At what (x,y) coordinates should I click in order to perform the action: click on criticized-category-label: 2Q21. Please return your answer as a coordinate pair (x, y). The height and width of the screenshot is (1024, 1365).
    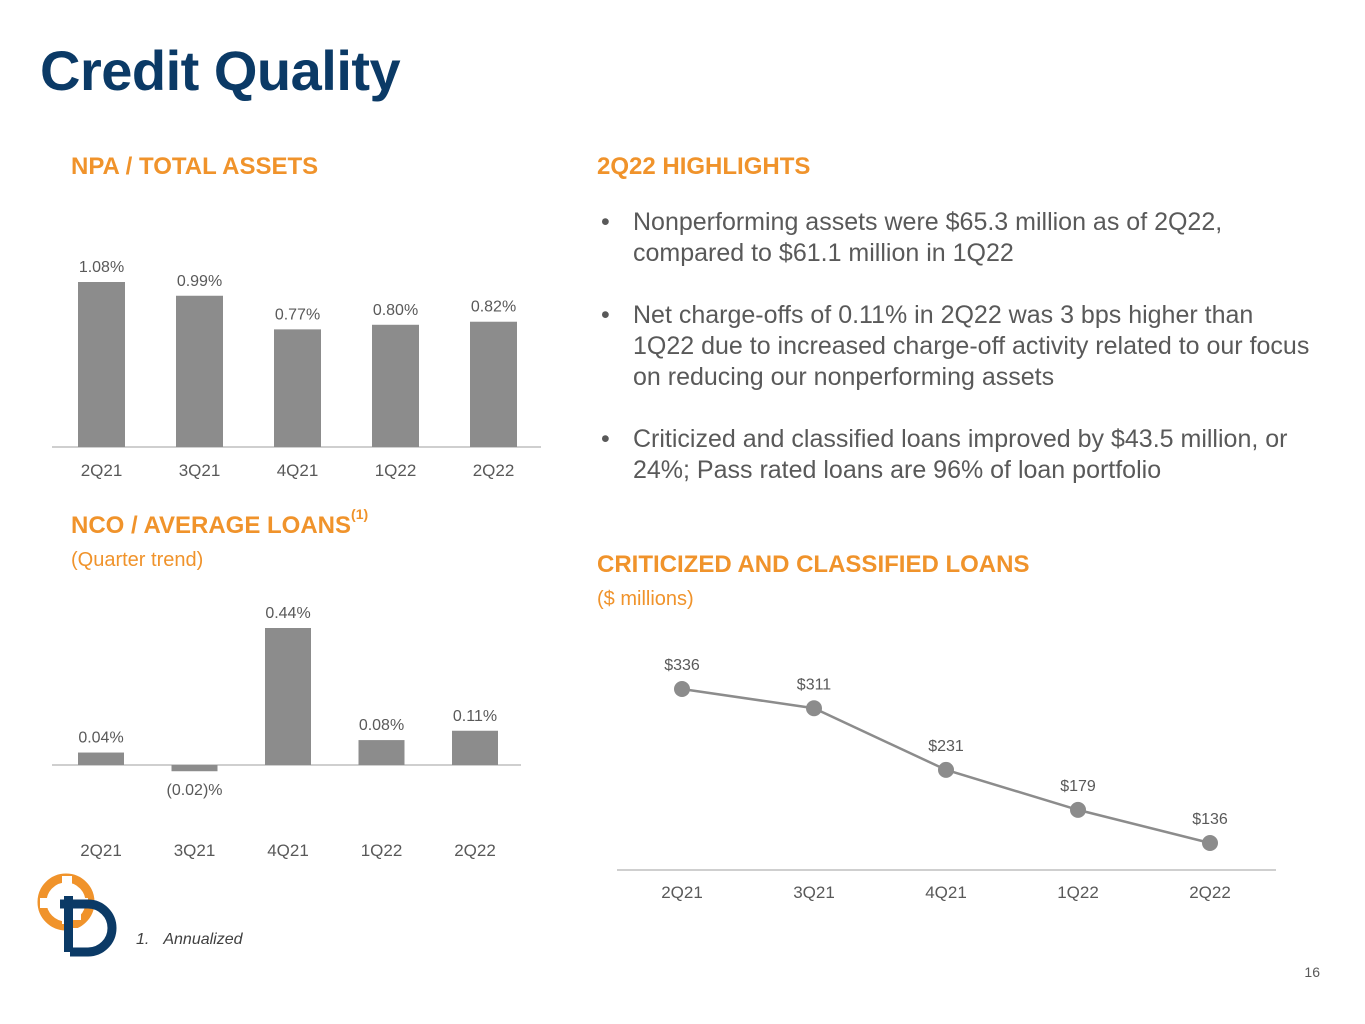
    Looking at the image, I should click on (682, 892).